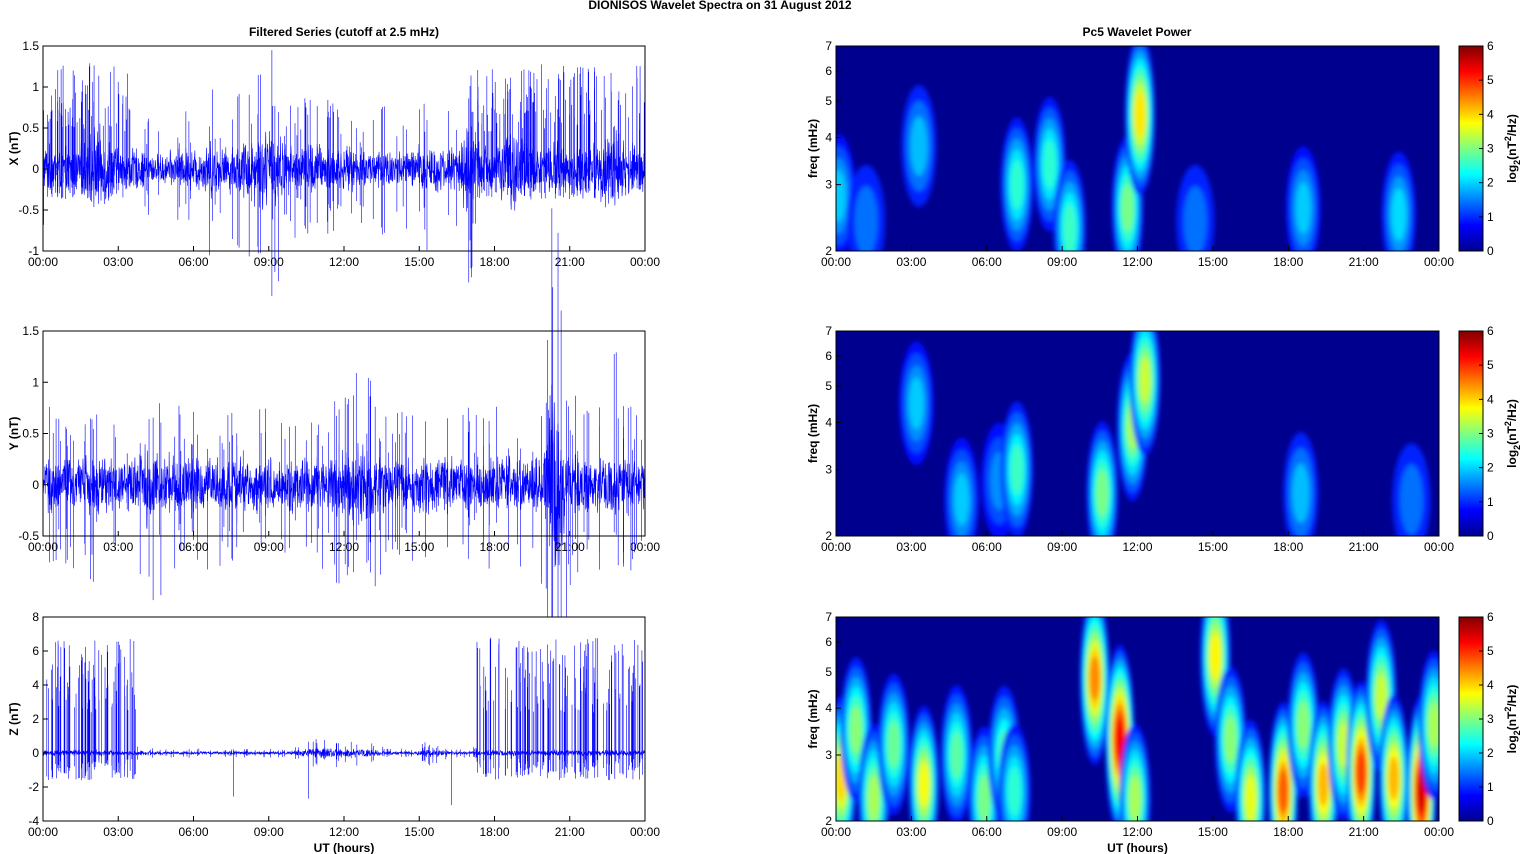 This screenshot has width=1521, height=854. What do you see at coordinates (43, 262) in the screenshot?
I see `x-series-x-tick-label: 00:00` at bounding box center [43, 262].